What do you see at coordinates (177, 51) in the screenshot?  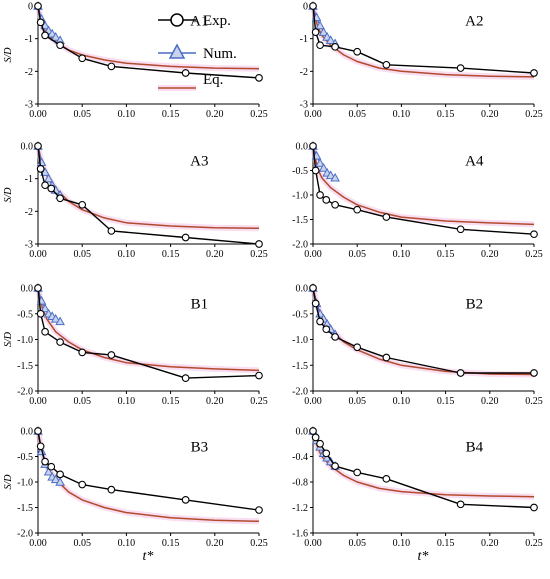 I see `legend-num-marker` at bounding box center [177, 51].